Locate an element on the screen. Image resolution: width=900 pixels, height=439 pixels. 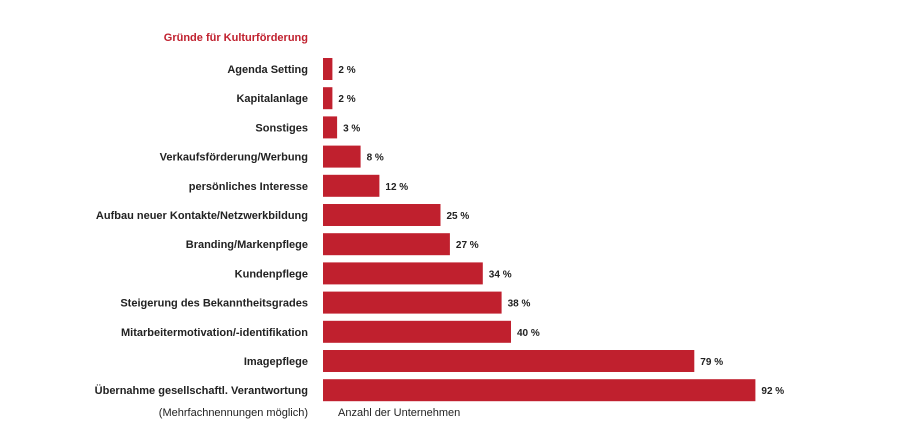
category-label: Übernahme gesellschaftl. Verantwortung is located at coordinates (201, 390).